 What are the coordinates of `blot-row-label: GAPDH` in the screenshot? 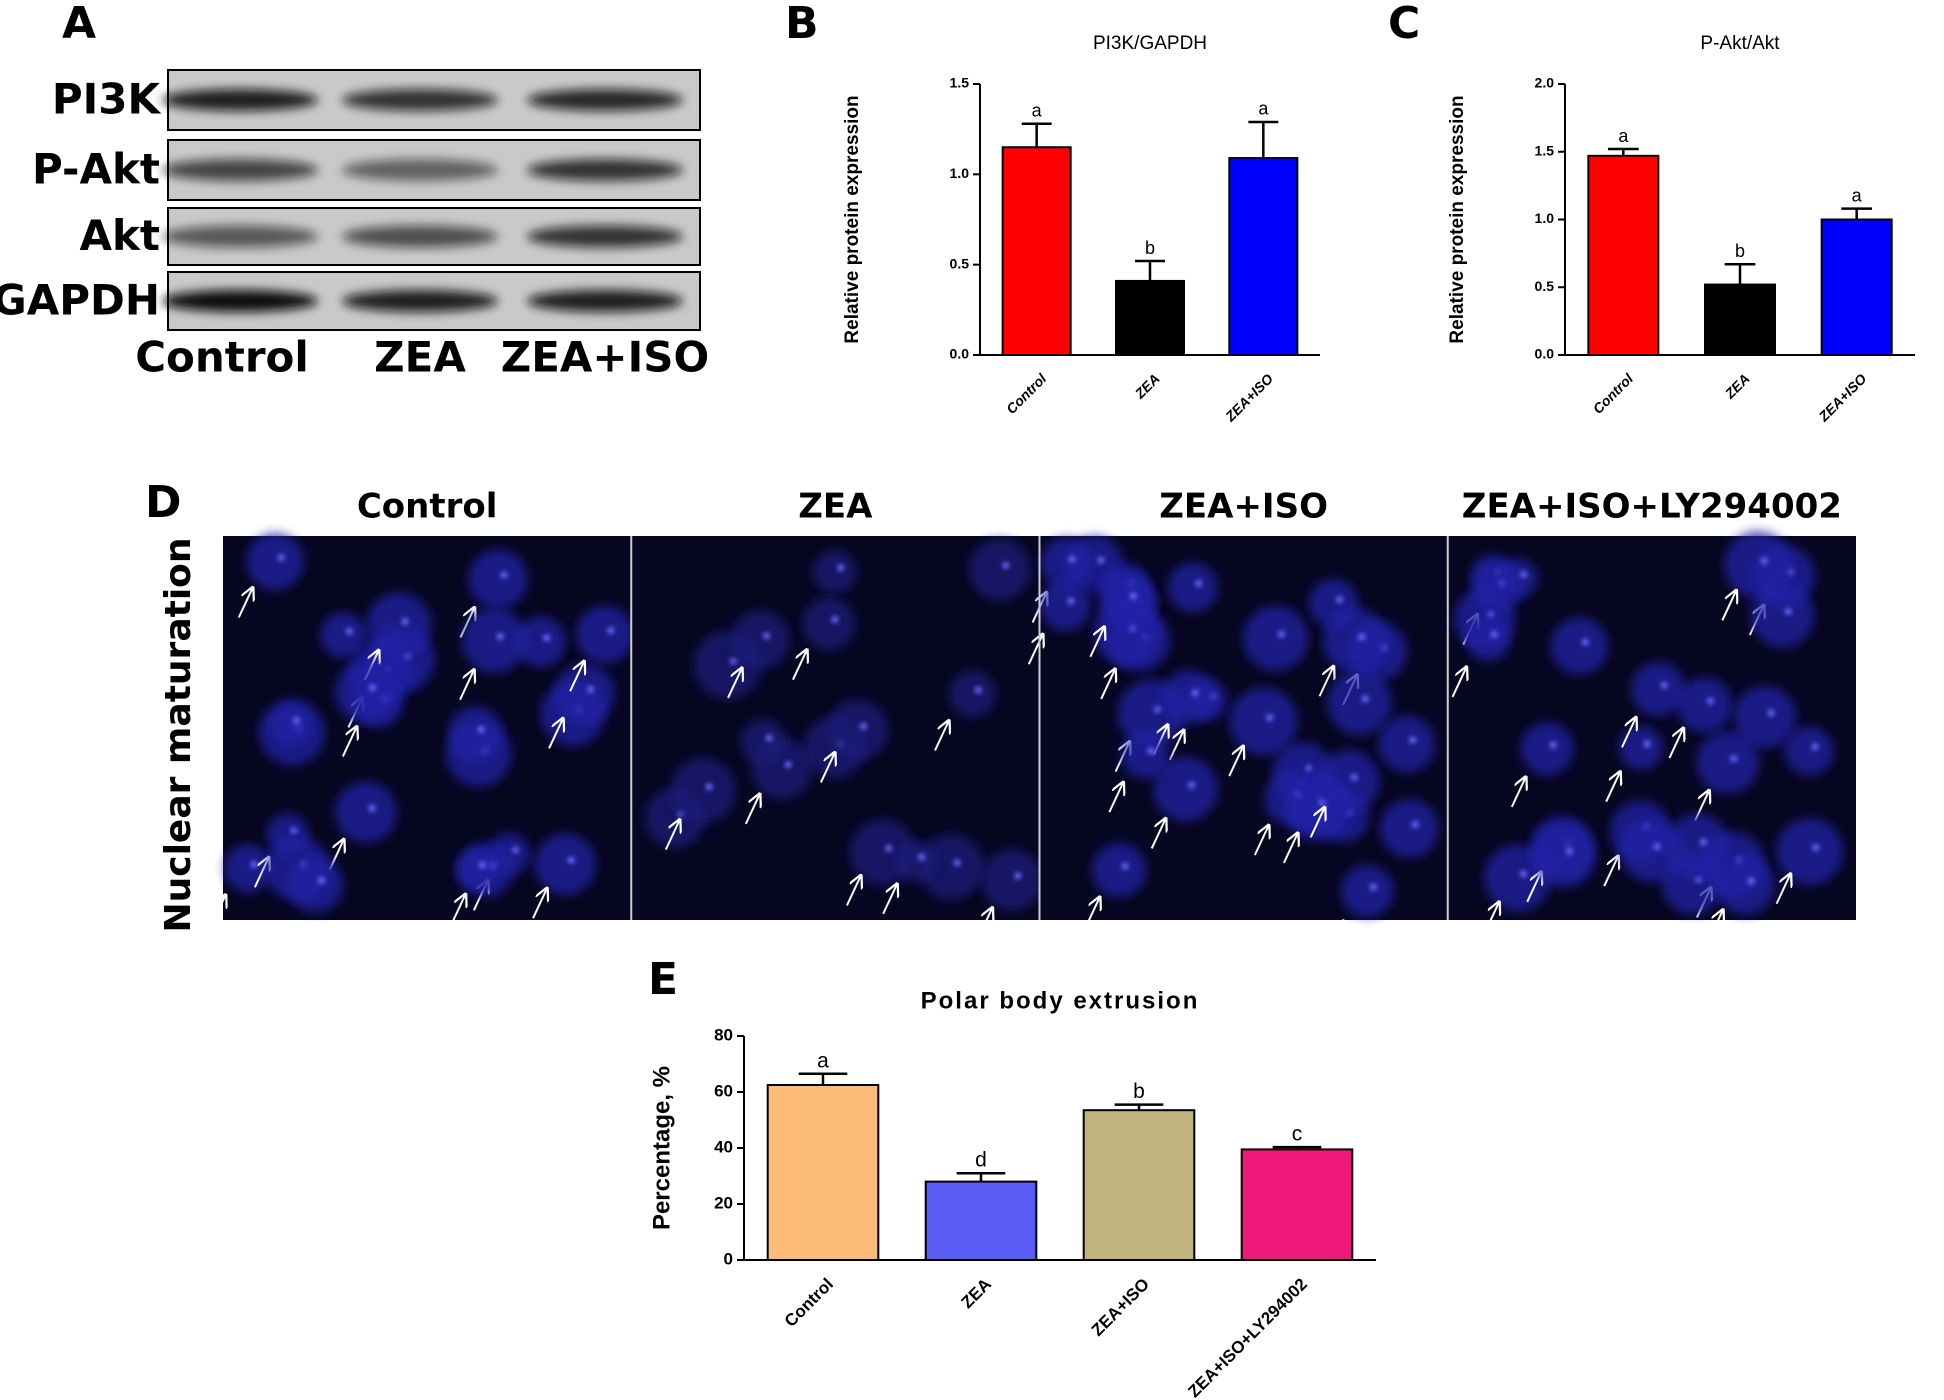 It's located at (80, 300).